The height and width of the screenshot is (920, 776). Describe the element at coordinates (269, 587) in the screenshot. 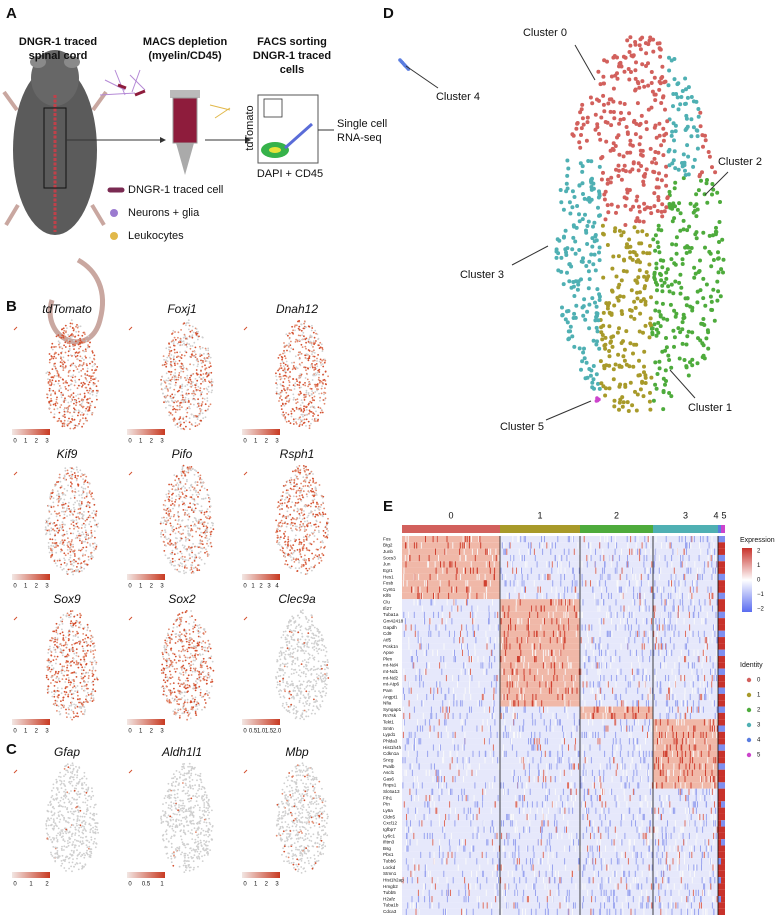

I see `colorbar-label: 3` at that location.